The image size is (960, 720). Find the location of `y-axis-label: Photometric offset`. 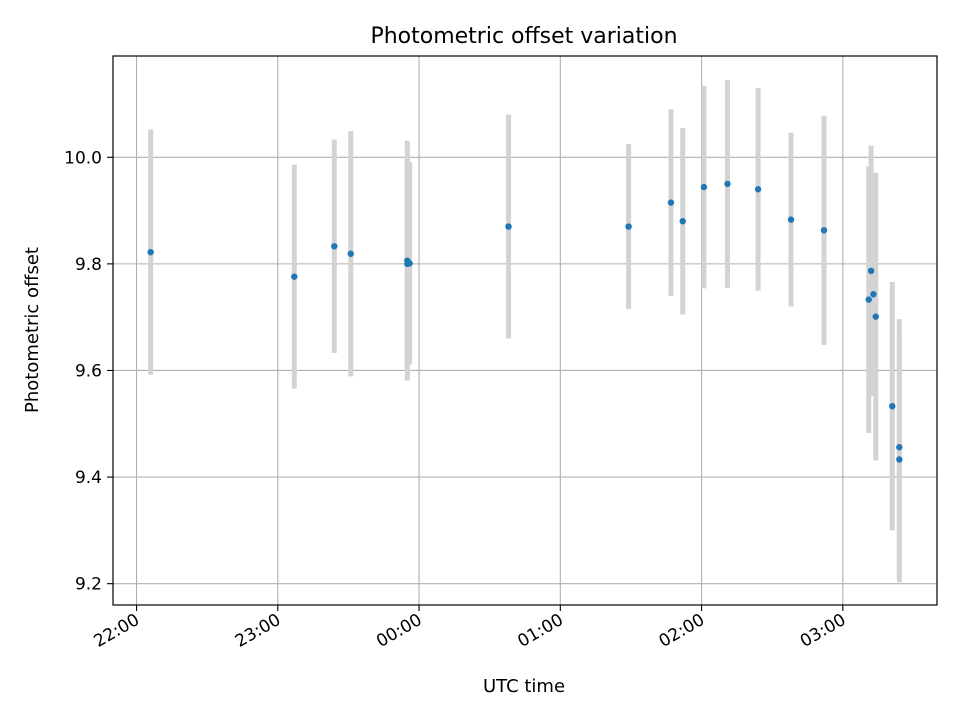

y-axis-label: Photometric offset is located at coordinates (32, 330).